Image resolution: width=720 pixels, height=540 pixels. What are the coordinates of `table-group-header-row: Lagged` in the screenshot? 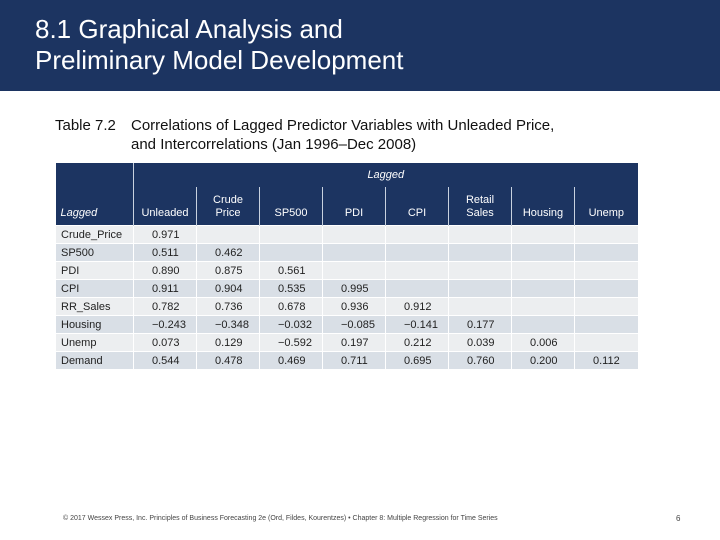 It's located at (346, 175).